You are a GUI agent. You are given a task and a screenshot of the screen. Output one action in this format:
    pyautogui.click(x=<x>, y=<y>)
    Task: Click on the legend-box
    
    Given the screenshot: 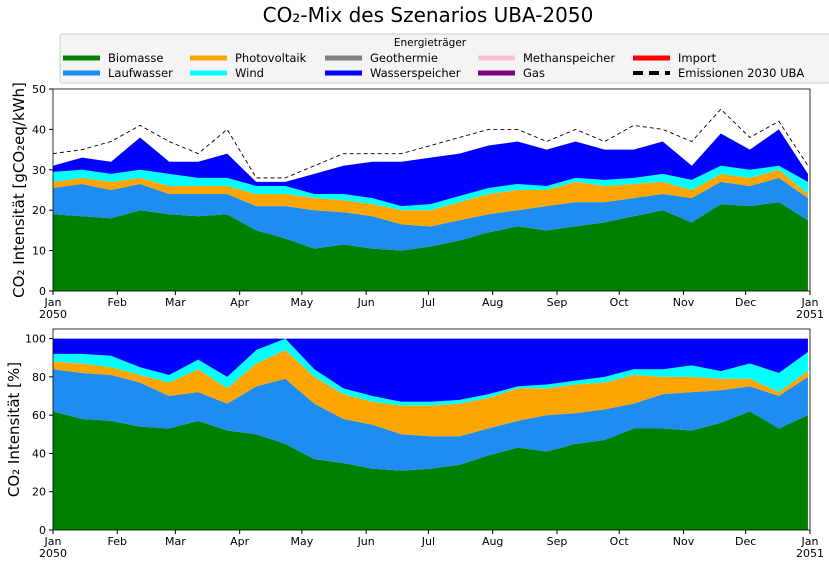 What is the action you would take?
    pyautogui.click(x=444, y=58)
    